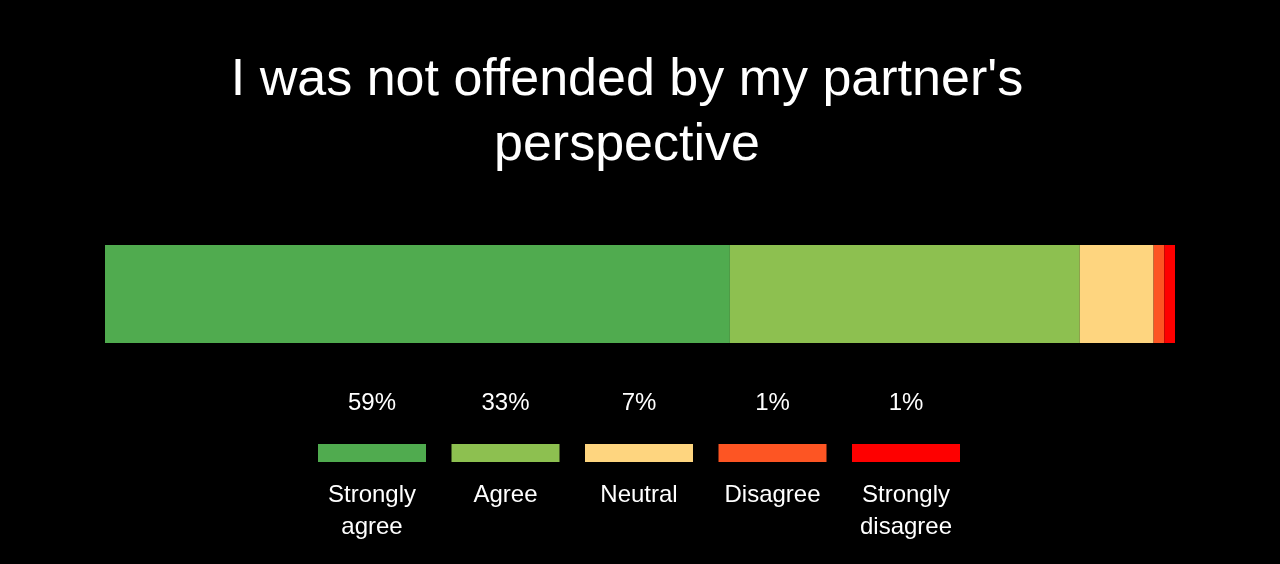  I want to click on legend-label: Strongly agree, so click(372, 509).